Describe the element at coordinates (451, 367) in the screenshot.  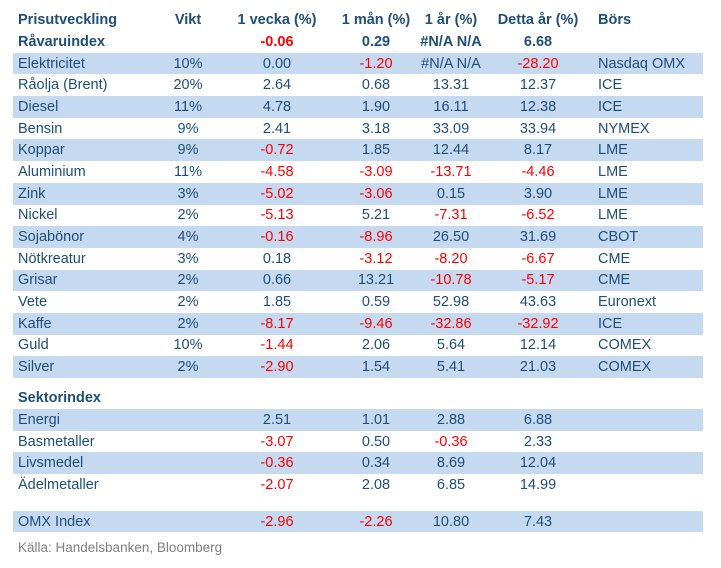
I see `cell-1-ar: 5.41` at that location.